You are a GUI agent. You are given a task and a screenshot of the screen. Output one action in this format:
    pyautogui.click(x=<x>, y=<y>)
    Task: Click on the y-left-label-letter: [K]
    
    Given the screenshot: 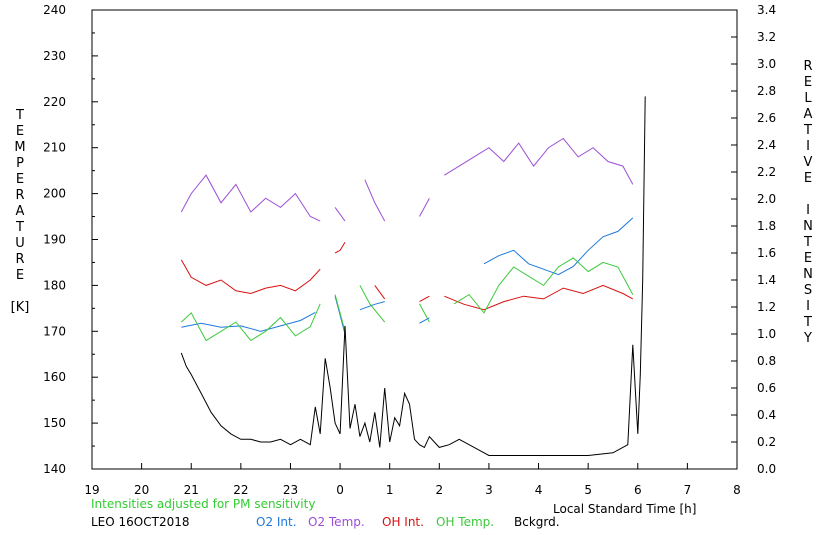 What is the action you would take?
    pyautogui.click(x=20, y=307)
    